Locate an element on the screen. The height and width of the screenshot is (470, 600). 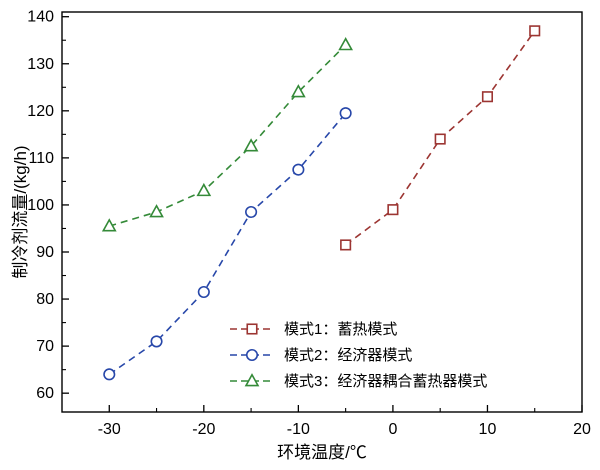
legend-label-mode2: 模式2：经济器模式 is located at coordinates (348, 355).